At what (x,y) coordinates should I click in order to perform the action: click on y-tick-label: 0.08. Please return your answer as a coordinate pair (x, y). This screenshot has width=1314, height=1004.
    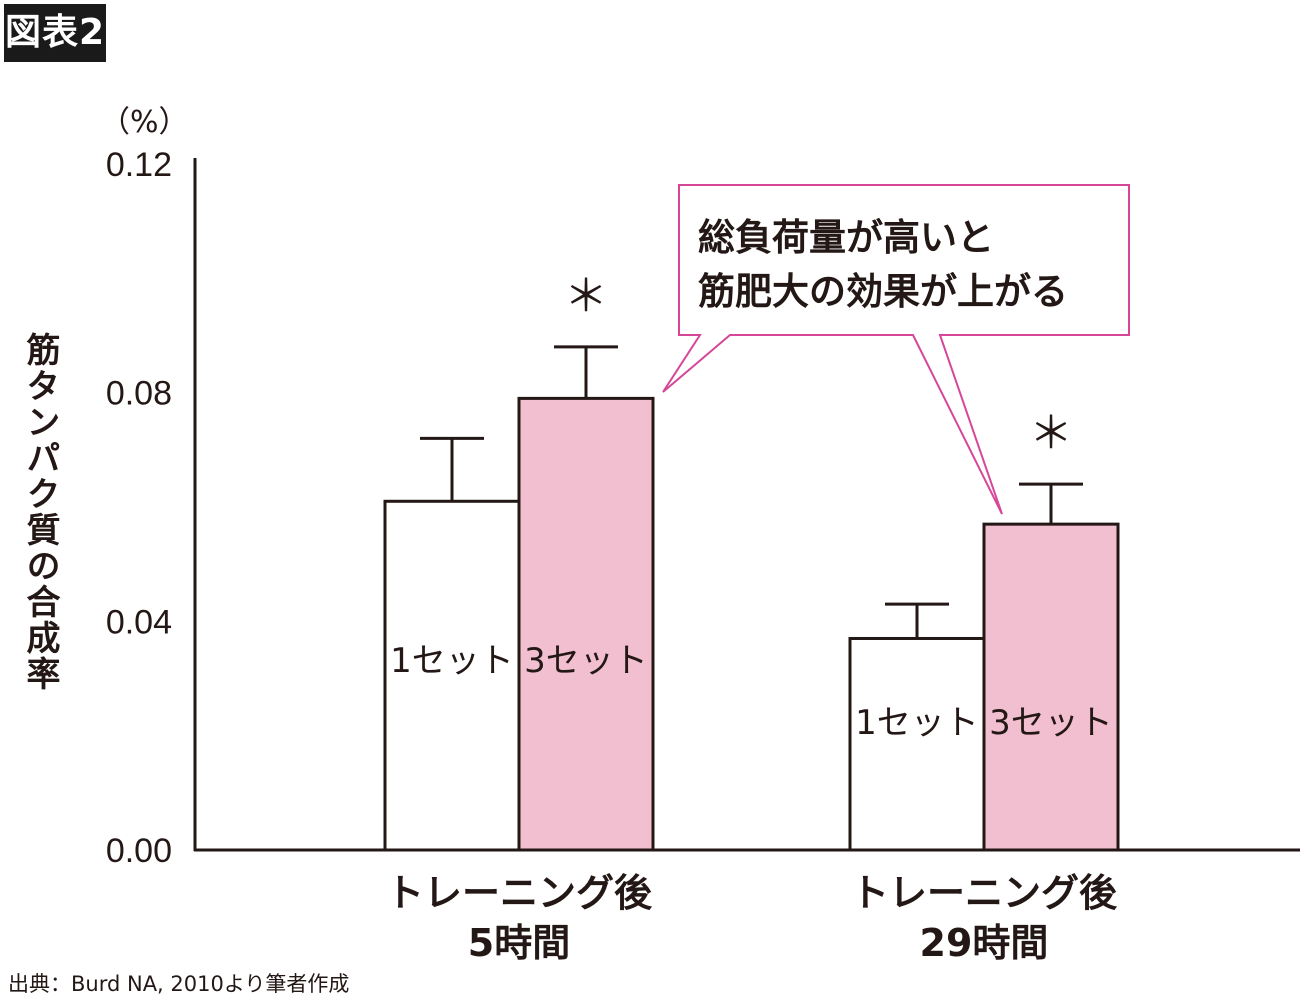
    Looking at the image, I should click on (139, 394).